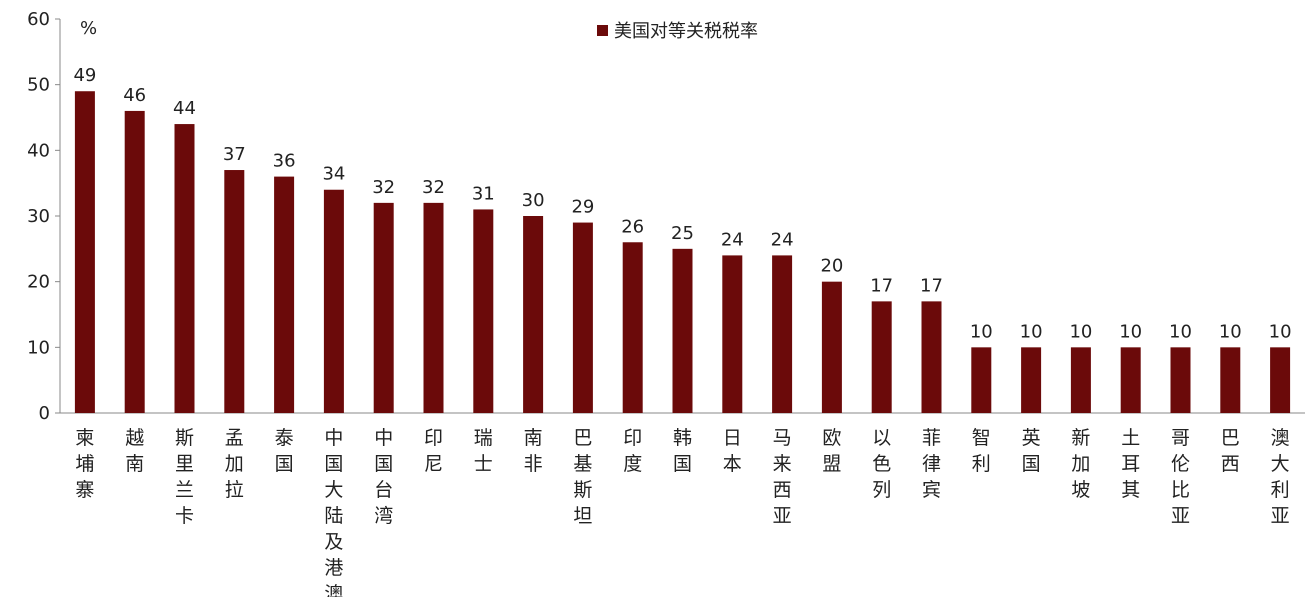  I want to click on x-tick-char: 土, so click(1130, 438).